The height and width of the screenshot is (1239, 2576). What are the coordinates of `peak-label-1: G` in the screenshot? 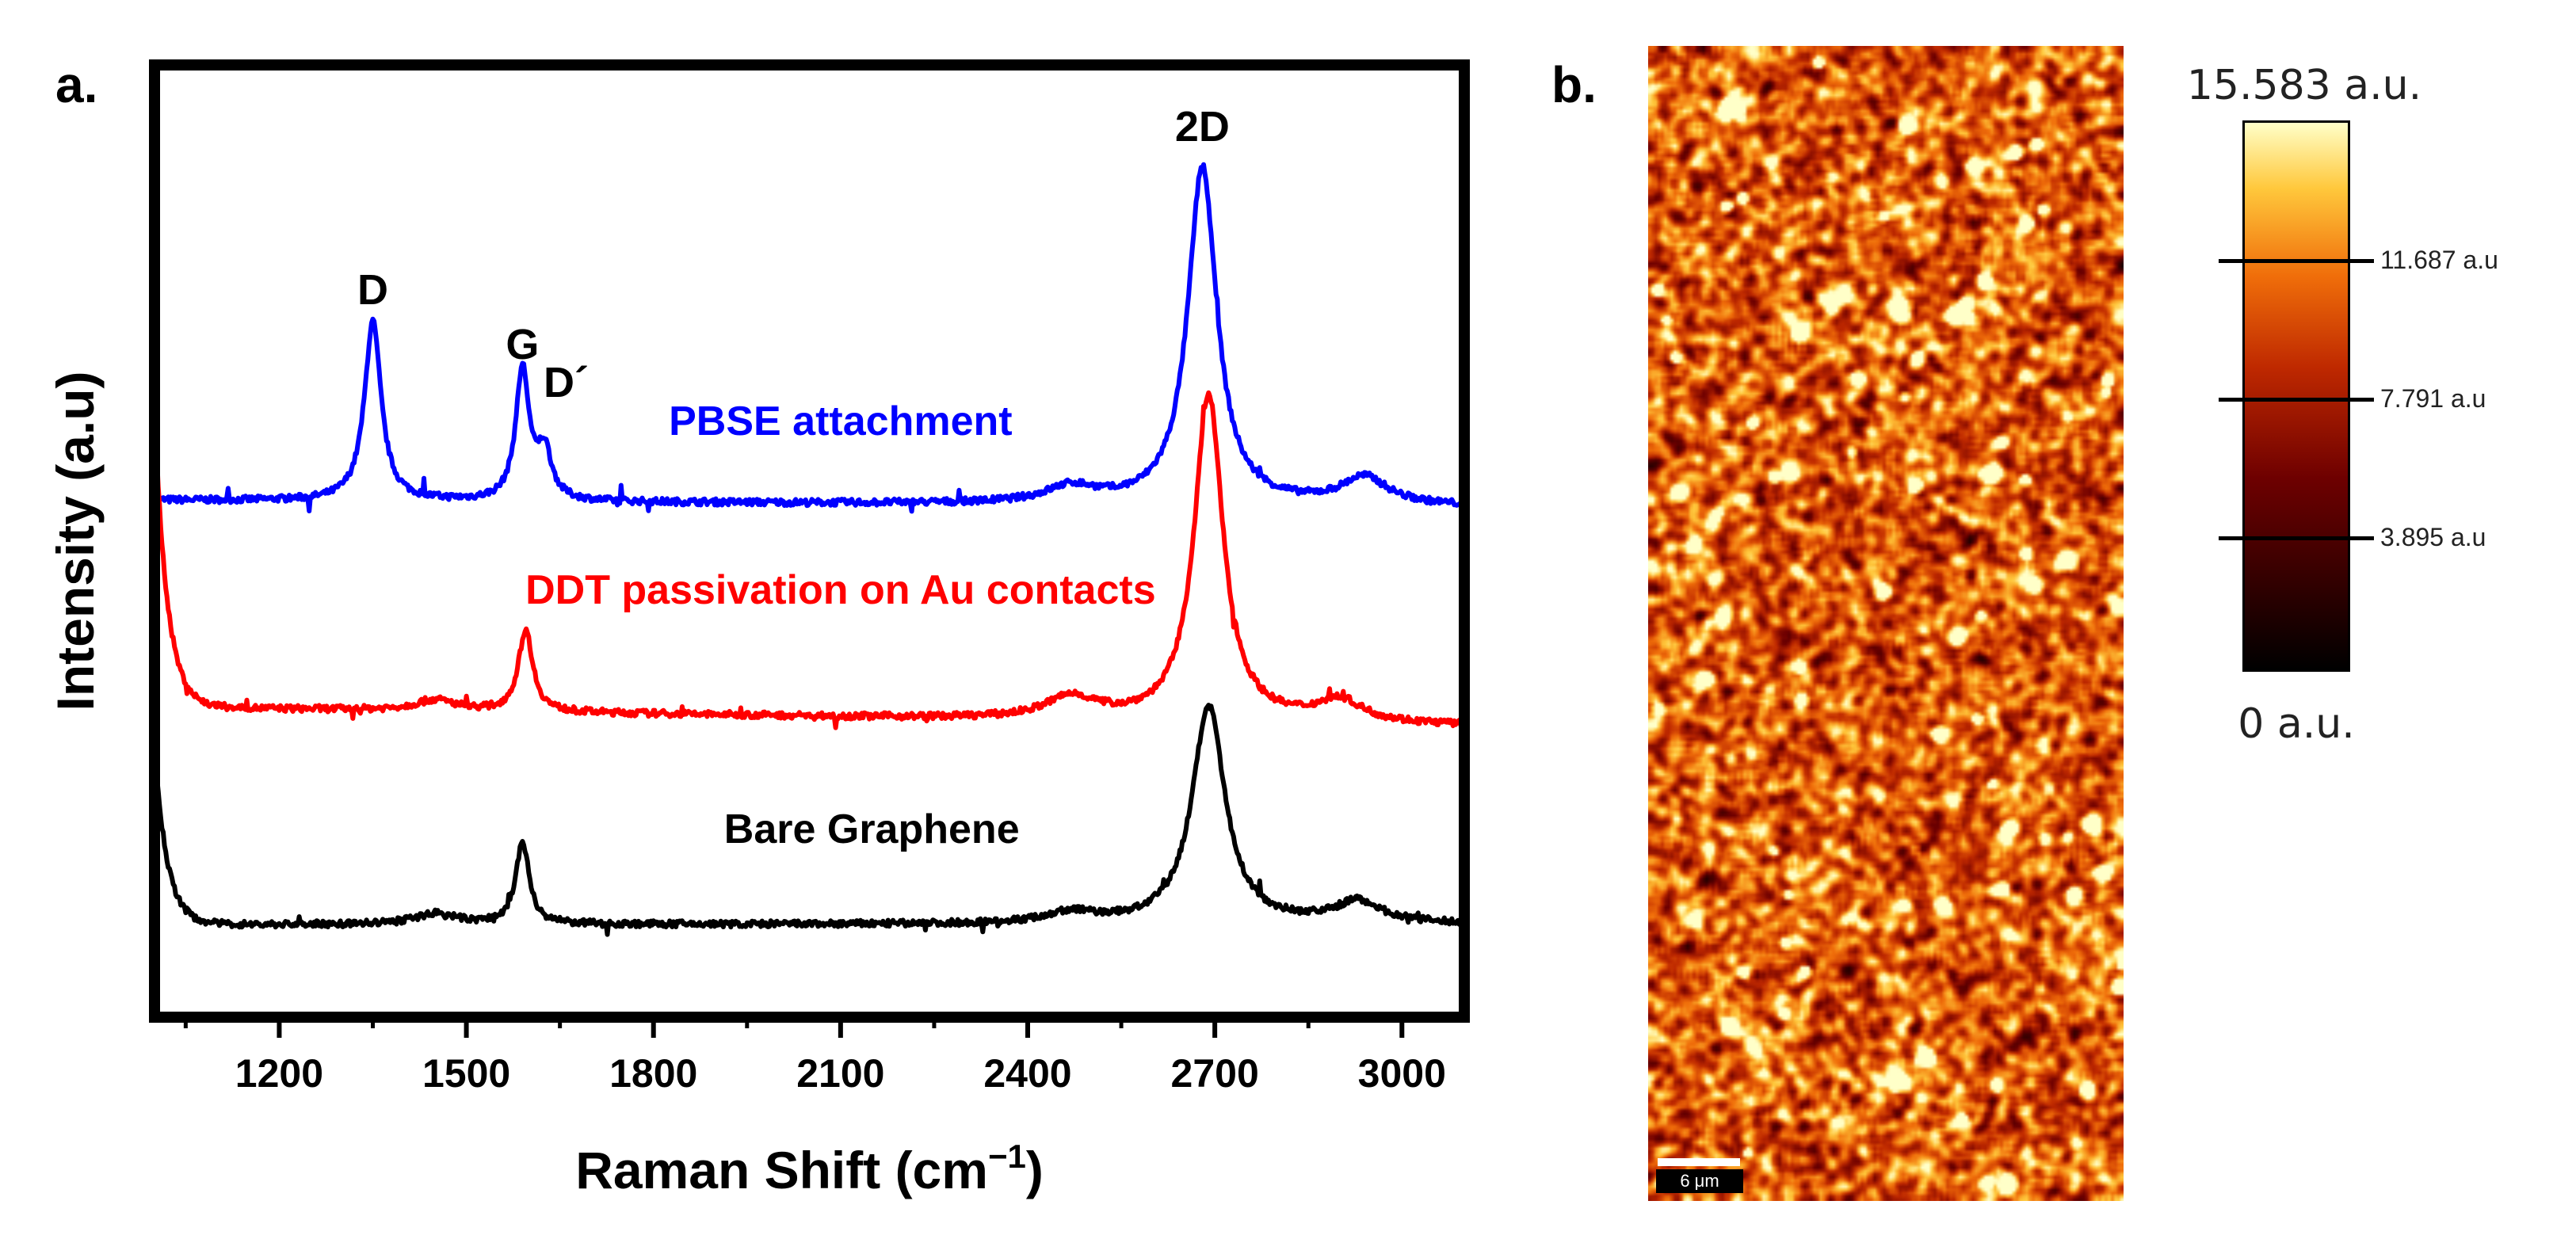 It's located at (522, 344).